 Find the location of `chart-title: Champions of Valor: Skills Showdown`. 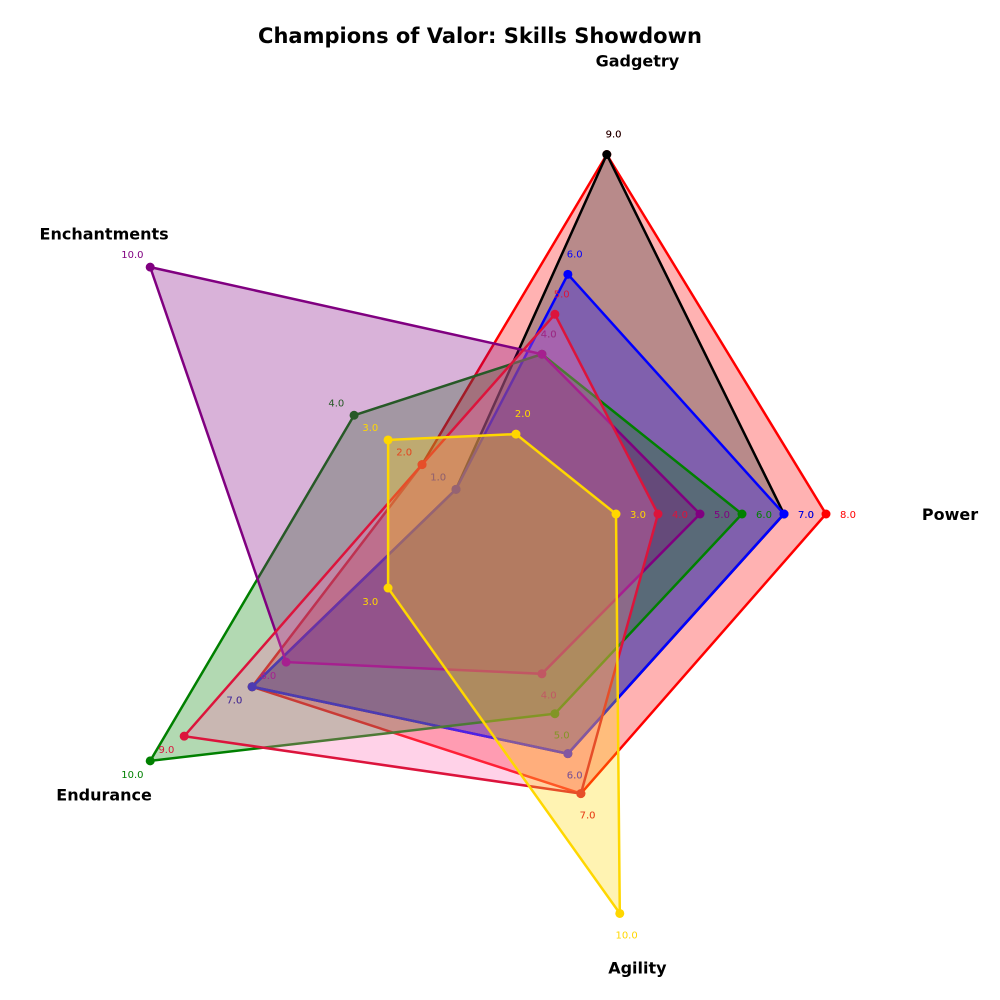

chart-title: Champions of Valor: Skills Showdown is located at coordinates (480, 36).